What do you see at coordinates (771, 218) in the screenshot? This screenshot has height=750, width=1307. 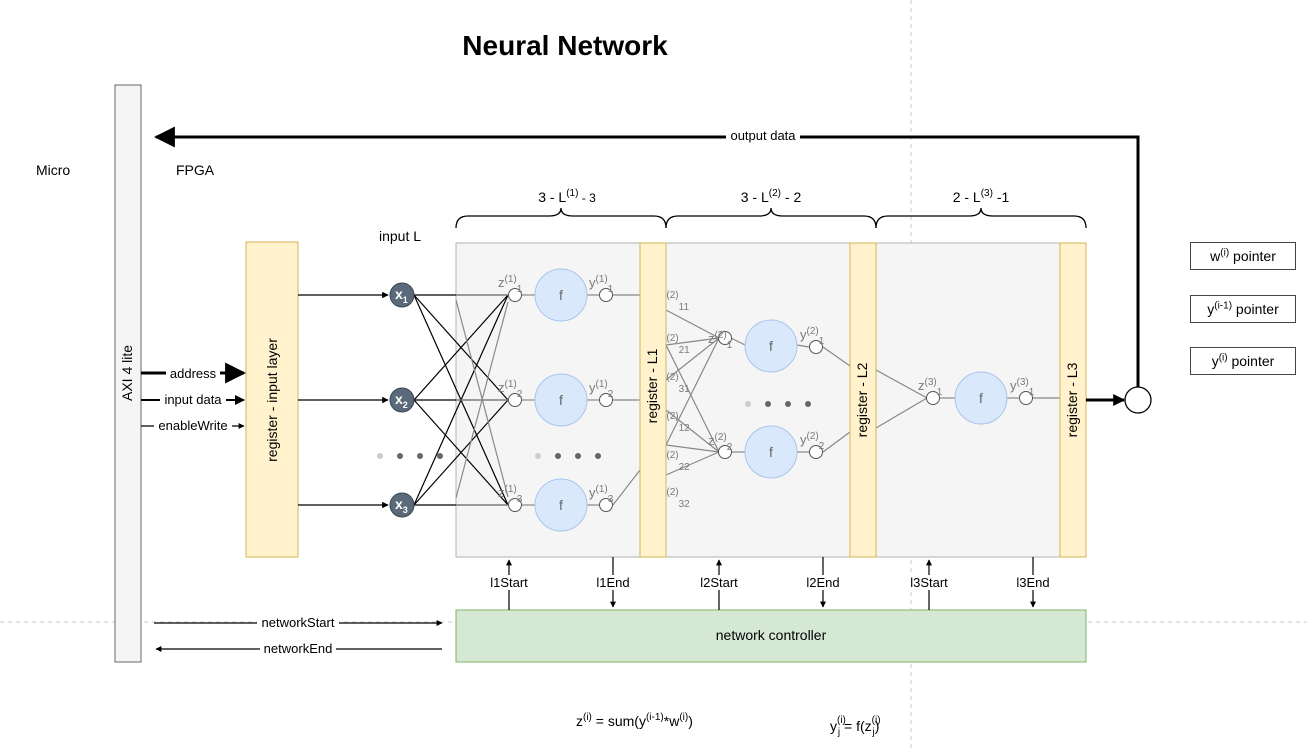 I see `layer-braces` at bounding box center [771, 218].